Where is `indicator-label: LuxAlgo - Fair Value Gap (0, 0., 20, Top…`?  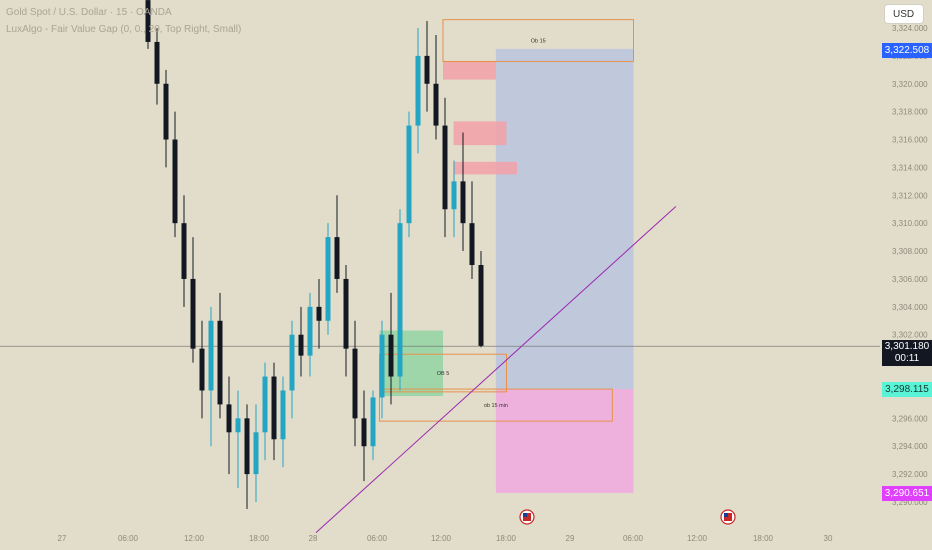 indicator-label: LuxAlgo - Fair Value Gap (0, 0., 20, Top… is located at coordinates (124, 29).